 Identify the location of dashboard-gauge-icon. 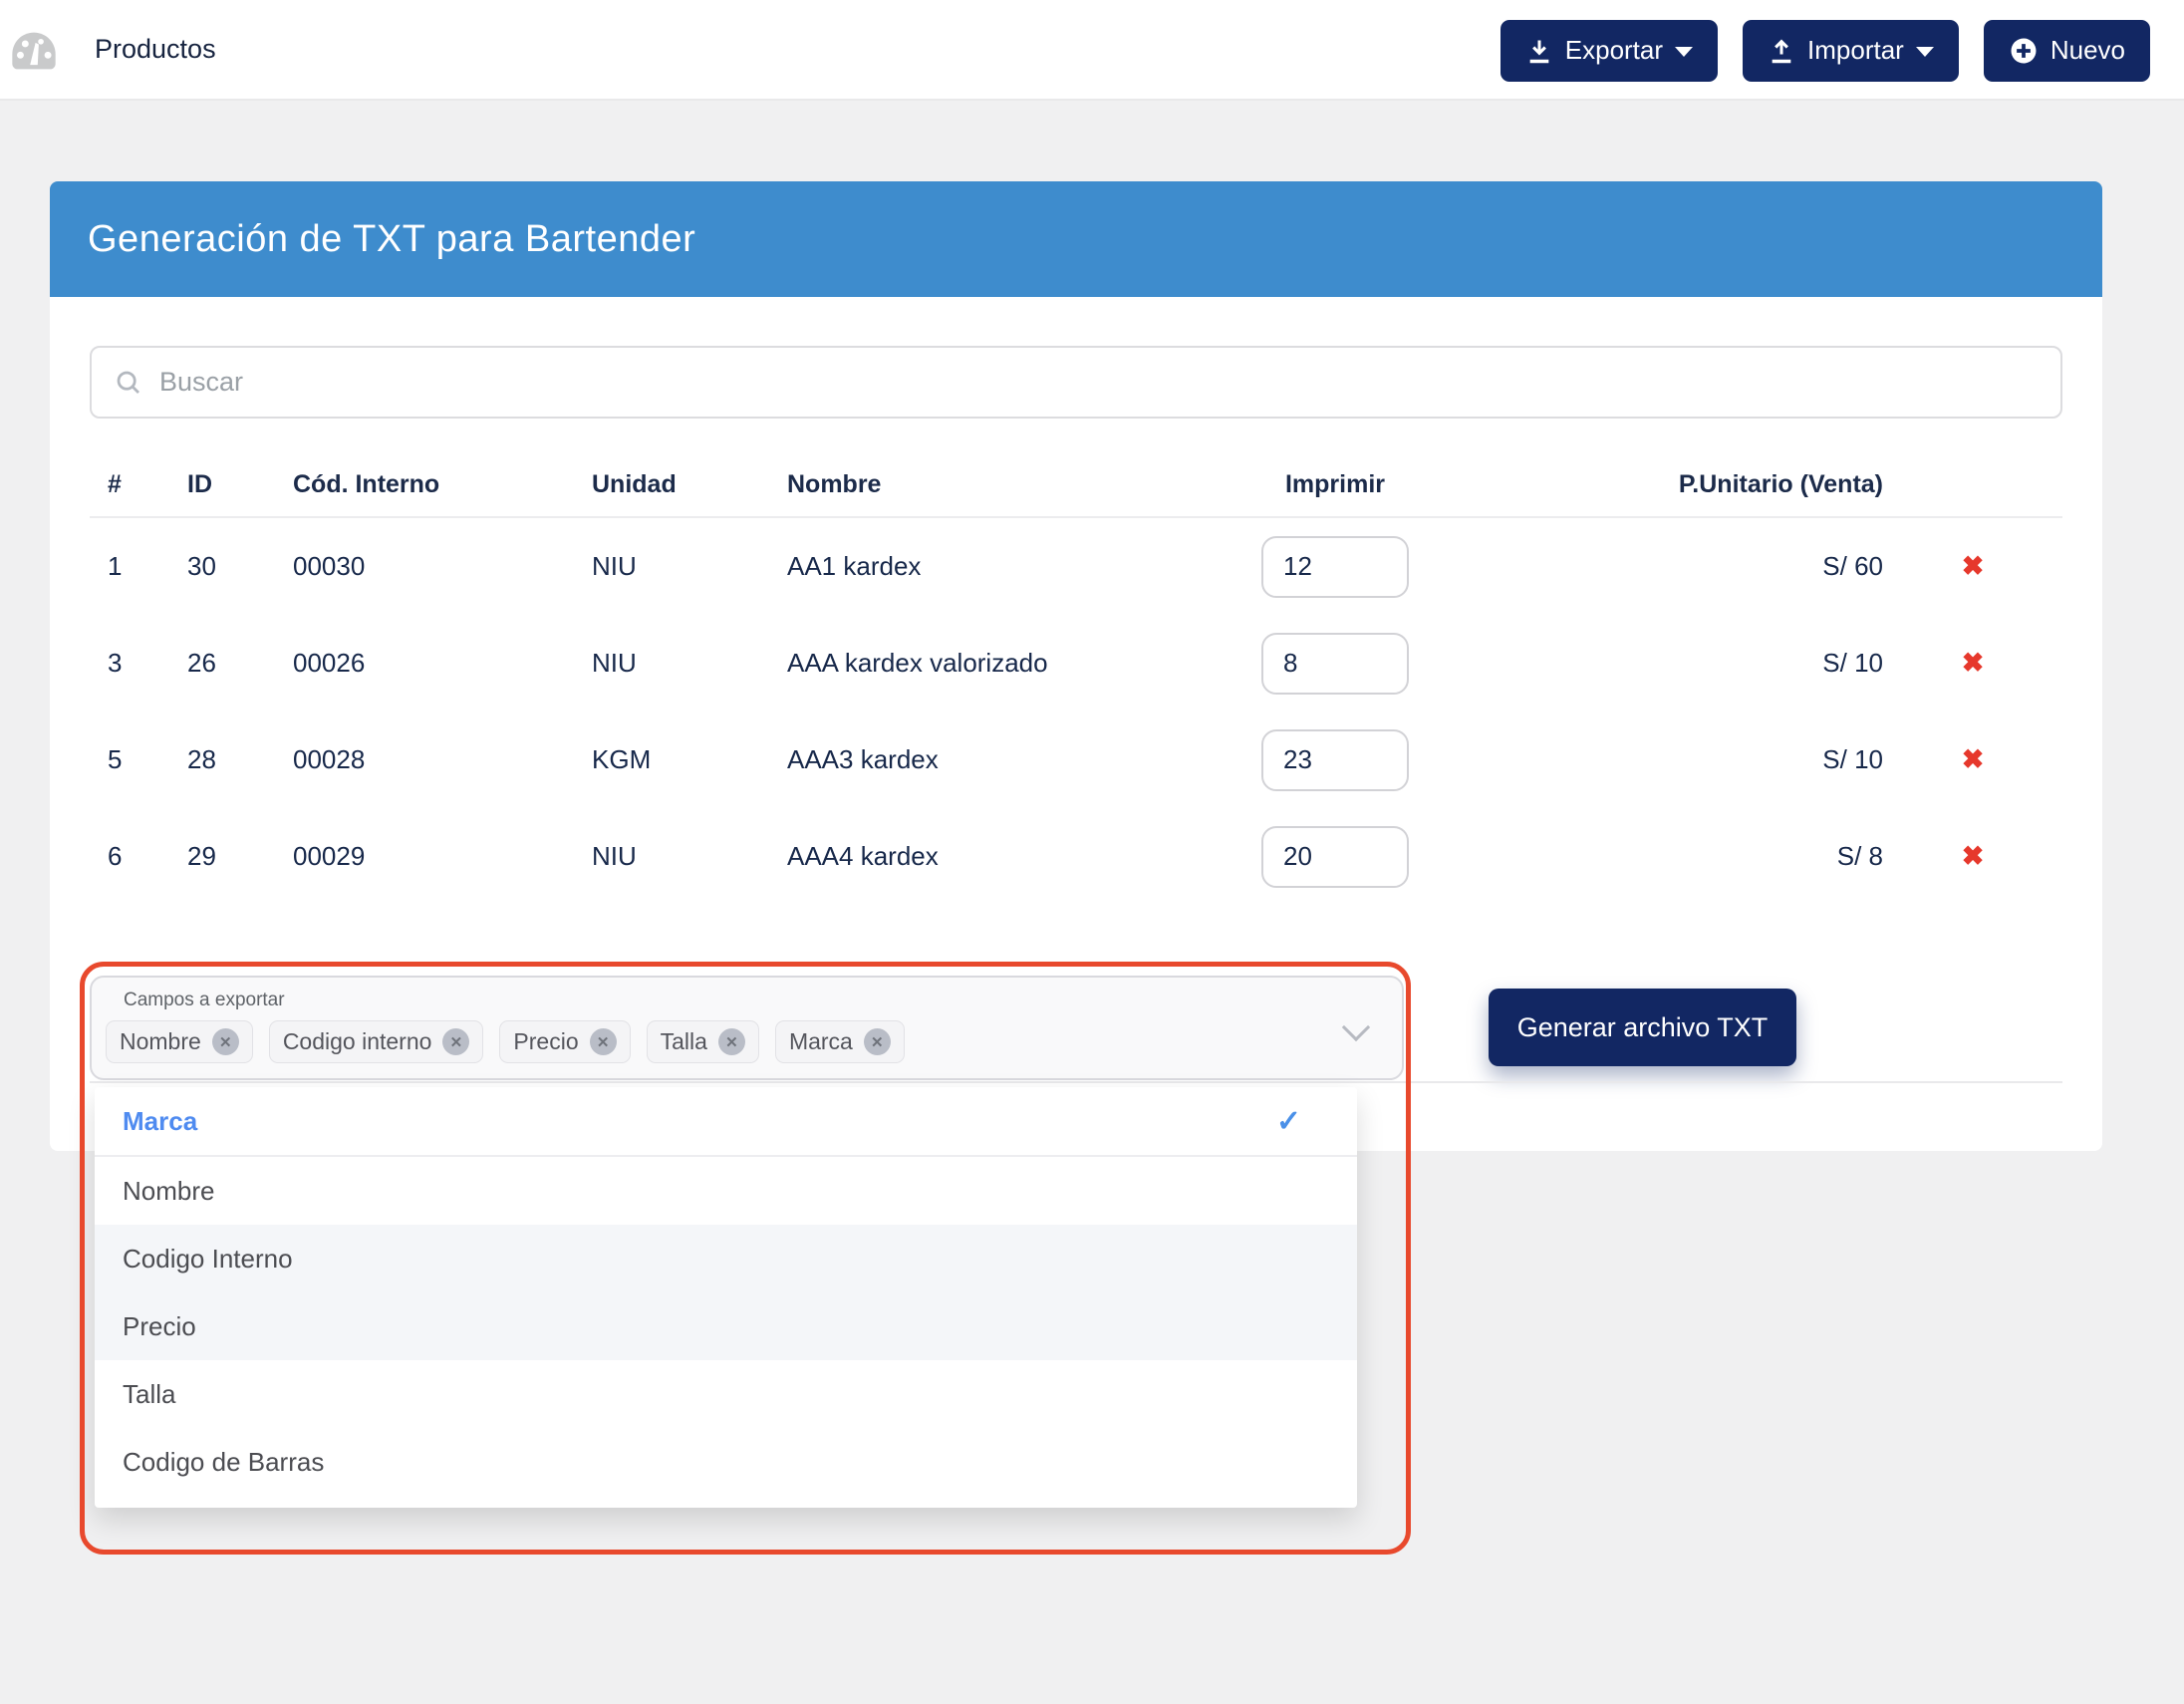
(34, 51).